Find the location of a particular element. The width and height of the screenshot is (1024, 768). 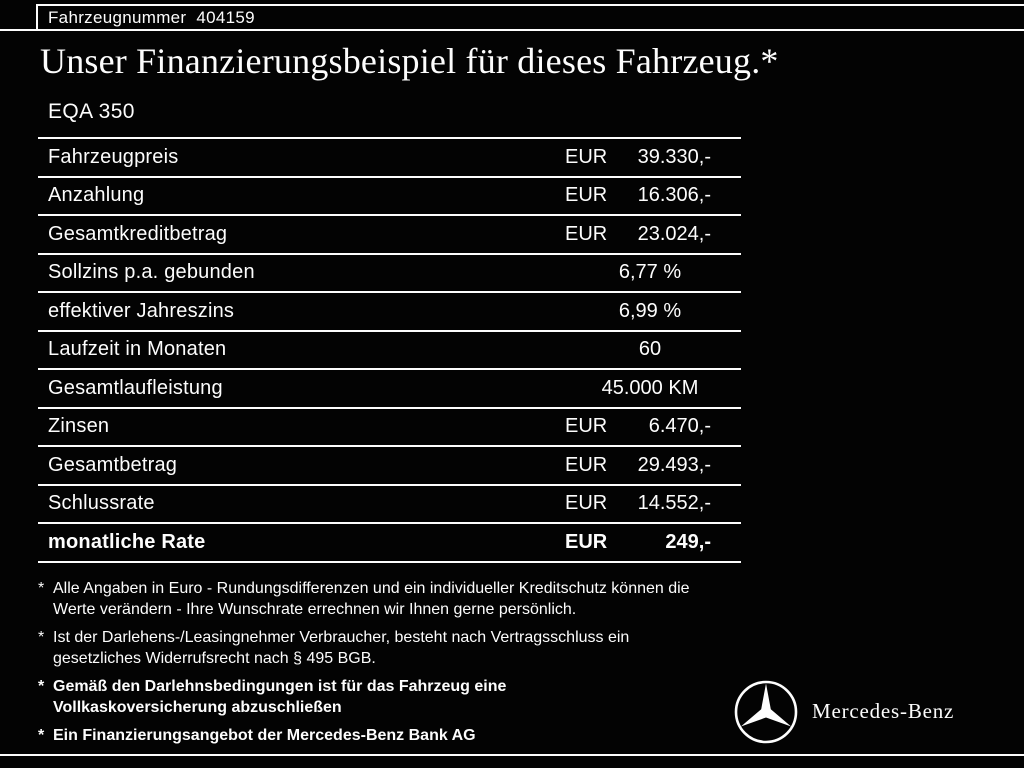

row-value: 249,- is located at coordinates (688, 541).